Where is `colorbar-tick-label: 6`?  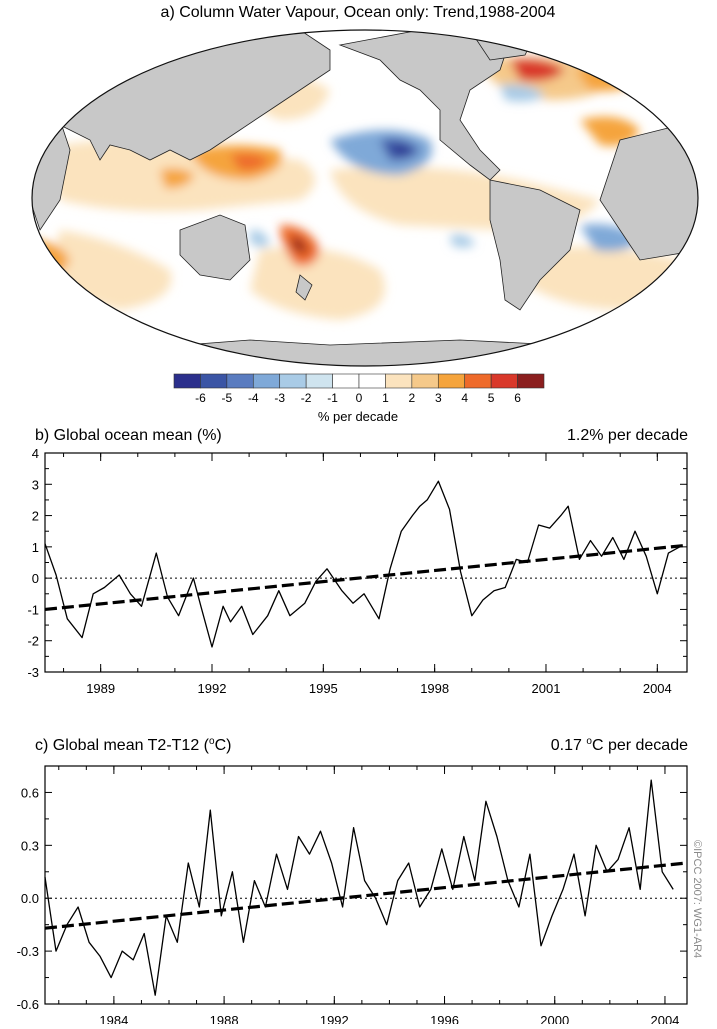
colorbar-tick-label: 6 is located at coordinates (517, 398).